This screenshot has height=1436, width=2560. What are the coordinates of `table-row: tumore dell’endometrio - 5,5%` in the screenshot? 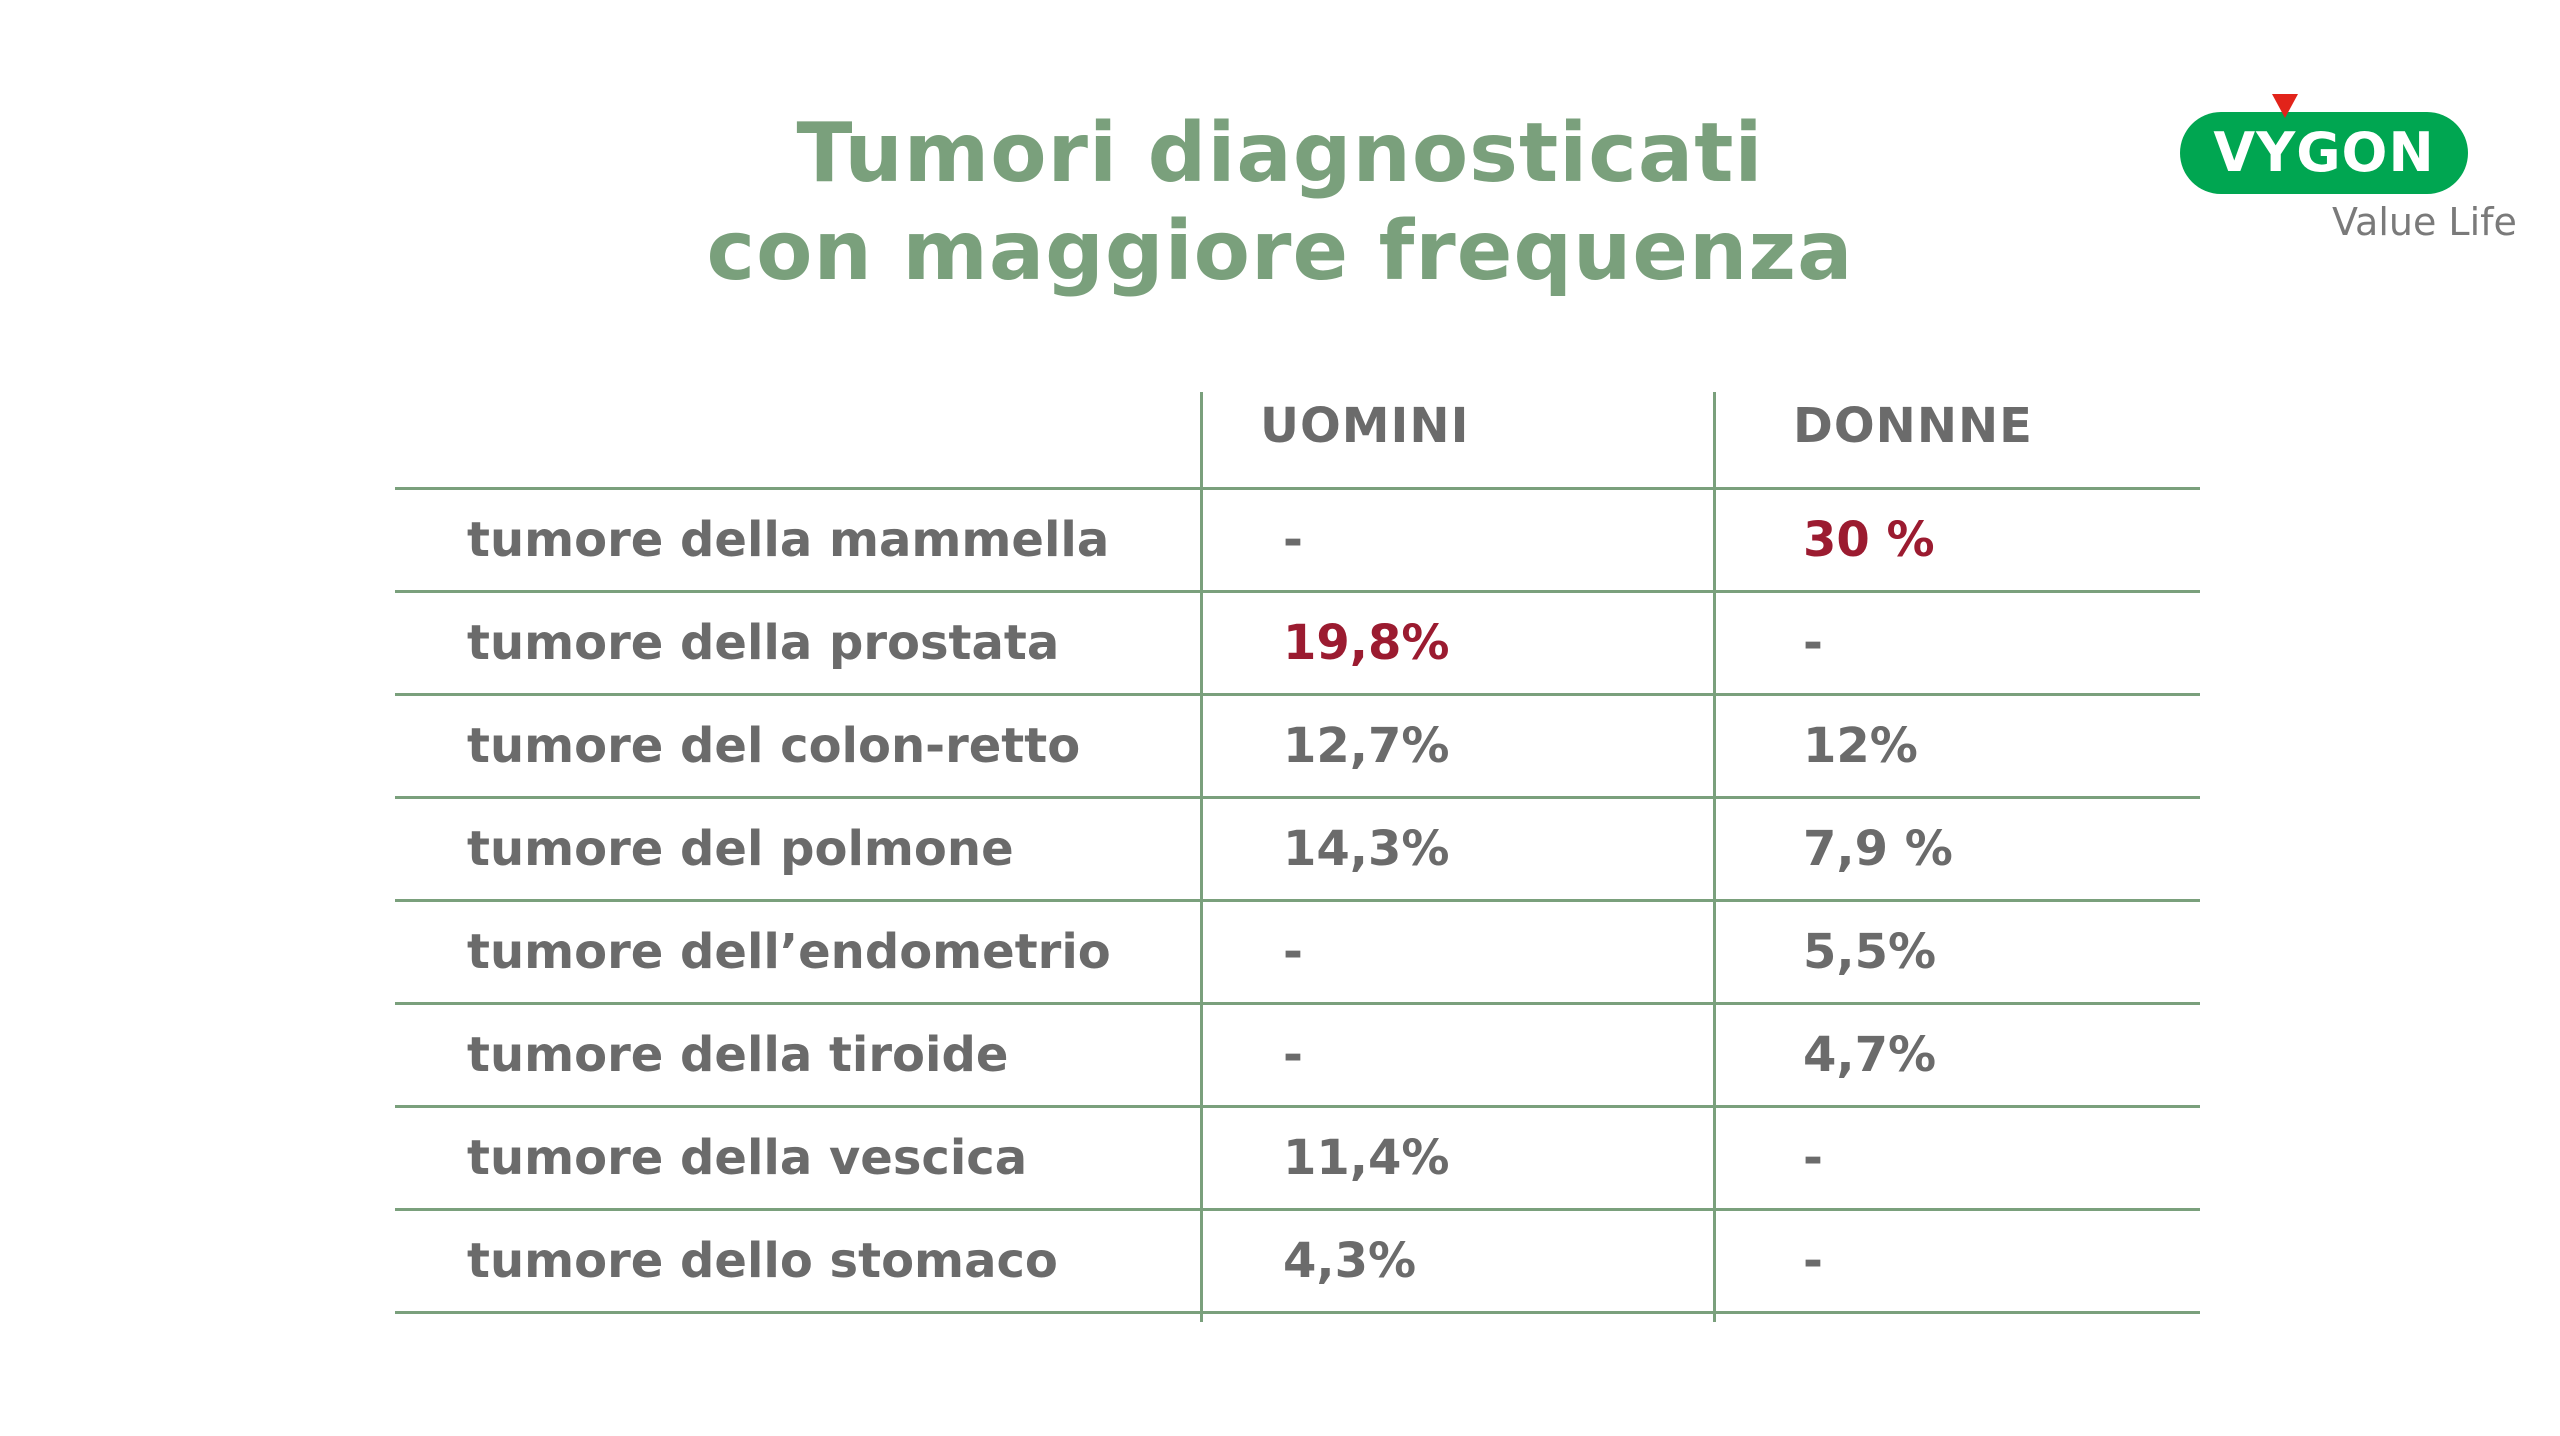 It's located at (1297, 950).